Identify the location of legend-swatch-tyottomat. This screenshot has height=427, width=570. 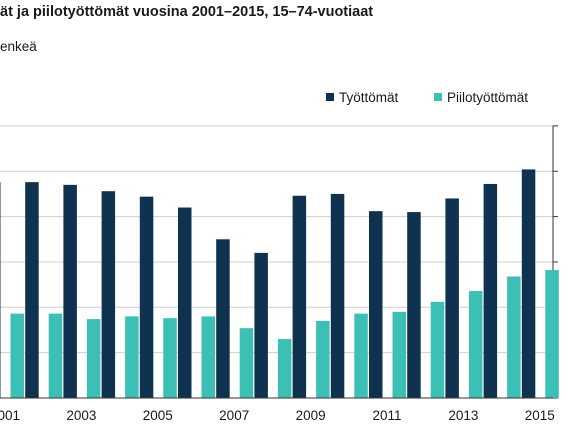
(330, 97).